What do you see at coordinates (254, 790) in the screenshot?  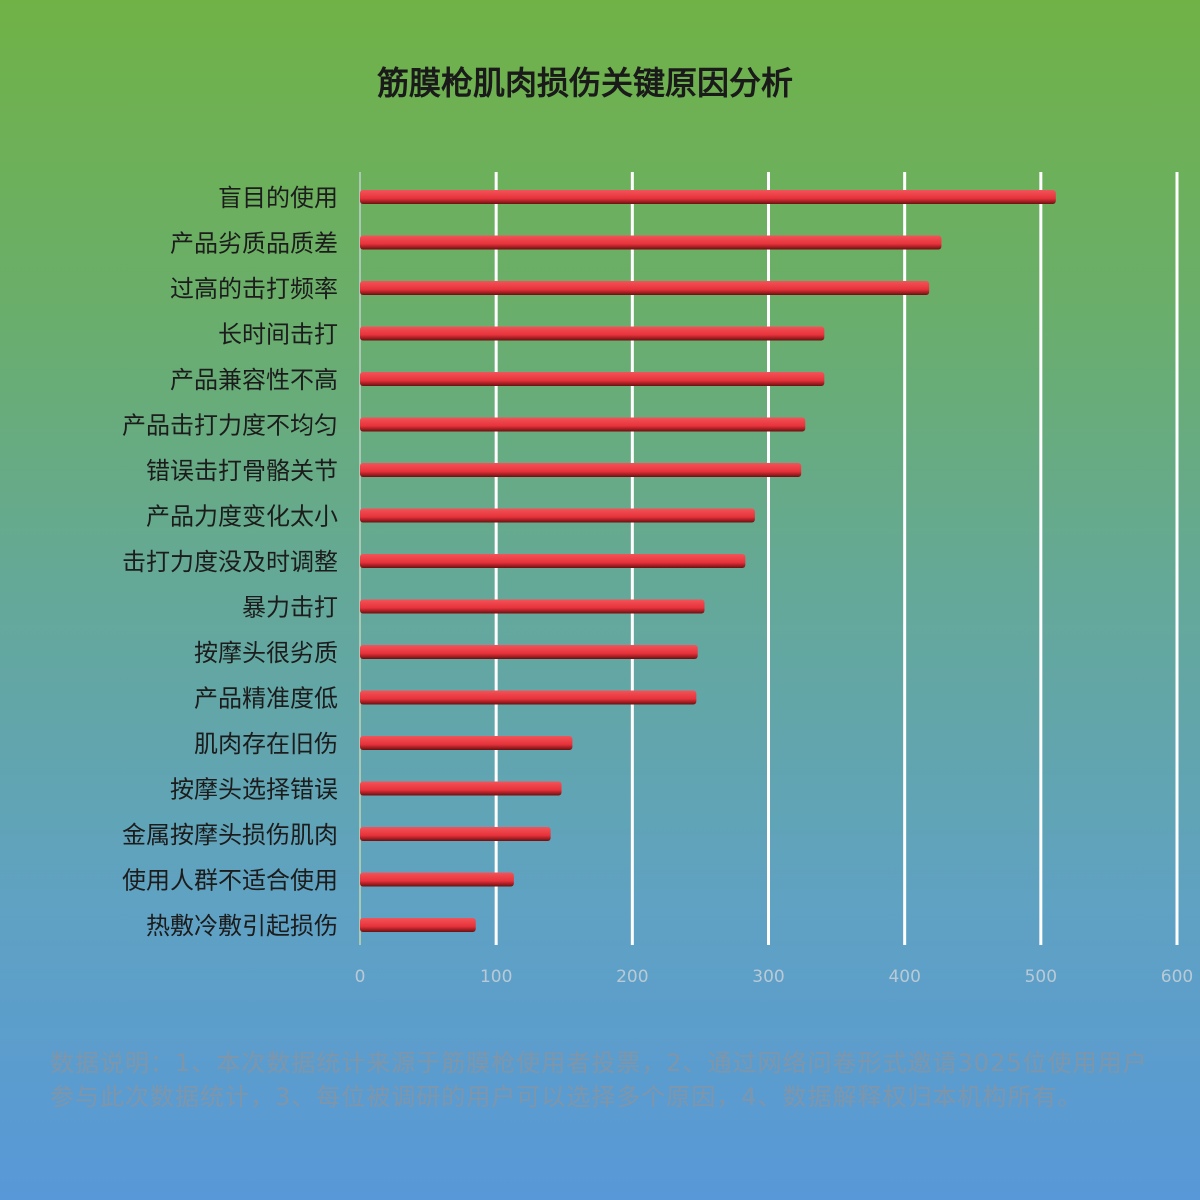 I see `category-label: 按摩头选择错误` at bounding box center [254, 790].